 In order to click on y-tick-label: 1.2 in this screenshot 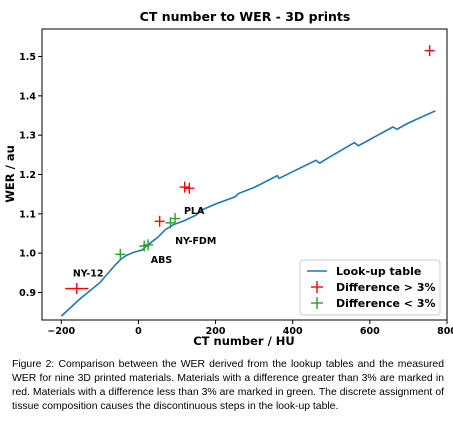, I will do `click(27, 175)`.